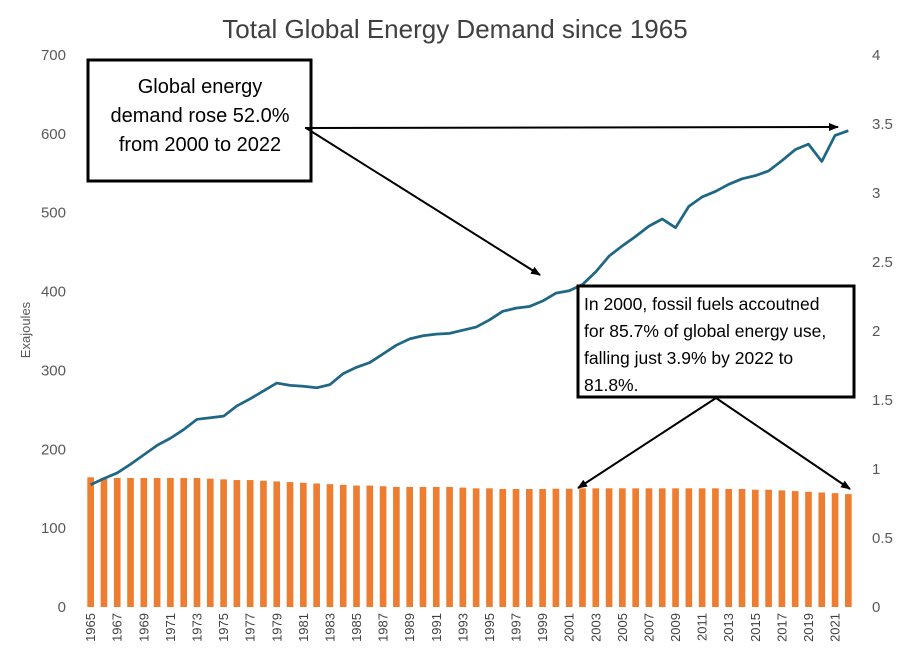 This screenshot has width=911, height=666. What do you see at coordinates (569, 627) in the screenshot?
I see `x-tick-label: 2001` at bounding box center [569, 627].